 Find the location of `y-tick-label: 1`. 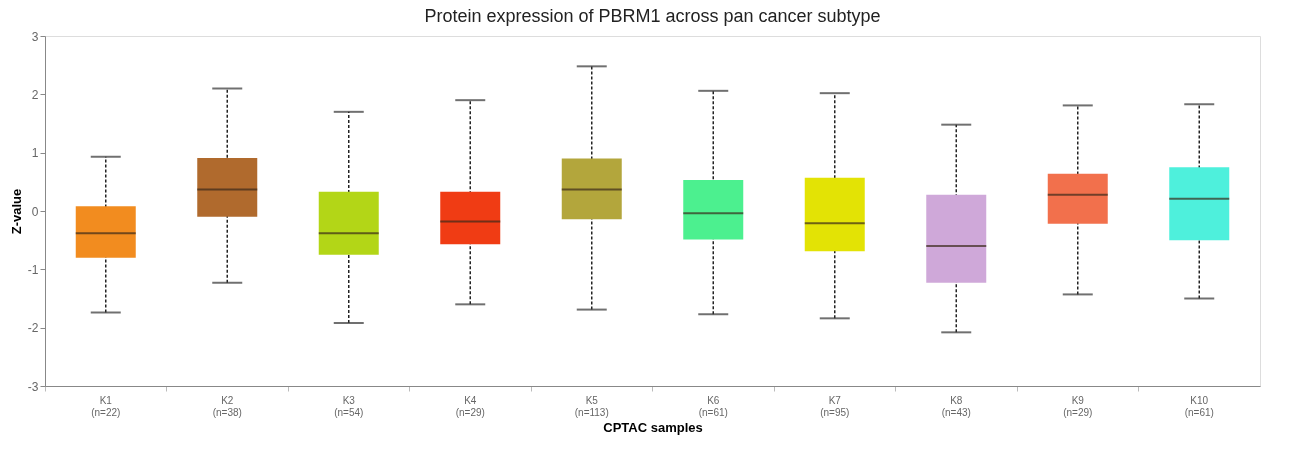

y-tick-label: 1 is located at coordinates (35, 153).